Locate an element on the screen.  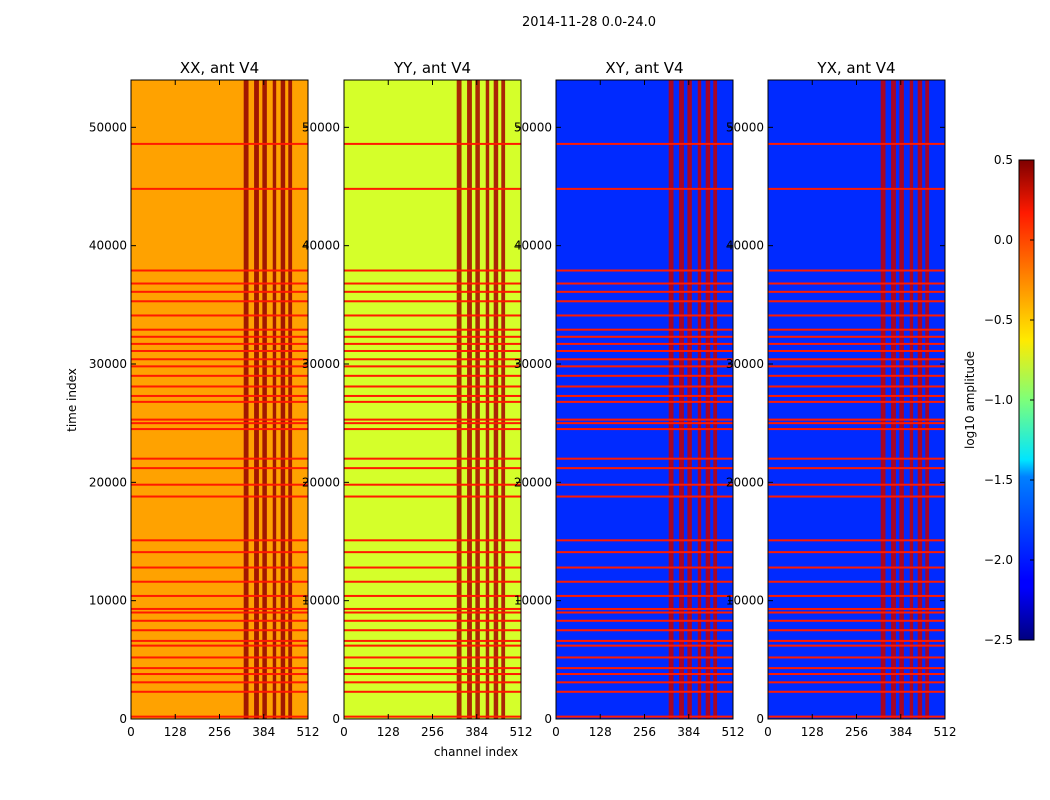
y-axis-label: time index is located at coordinates (72, 400).